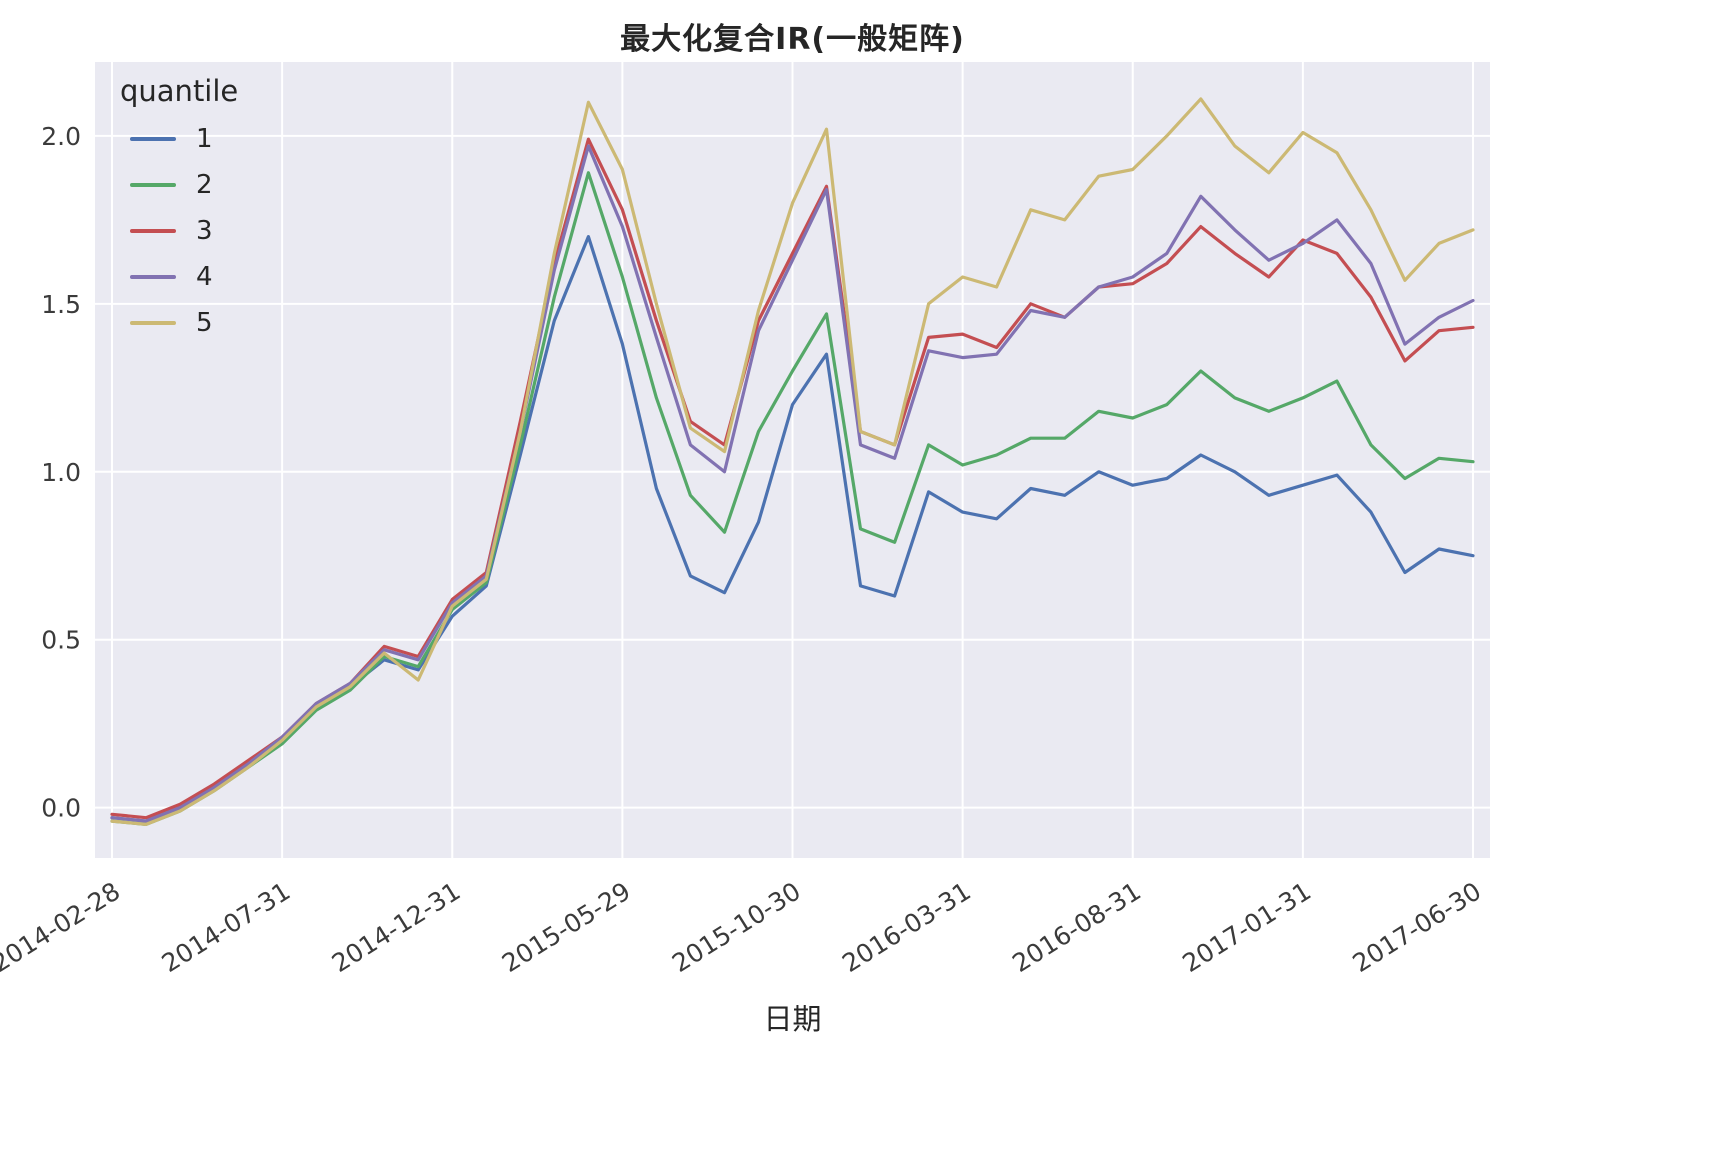  I want to click on legend-row: 5, so click(179, 323).